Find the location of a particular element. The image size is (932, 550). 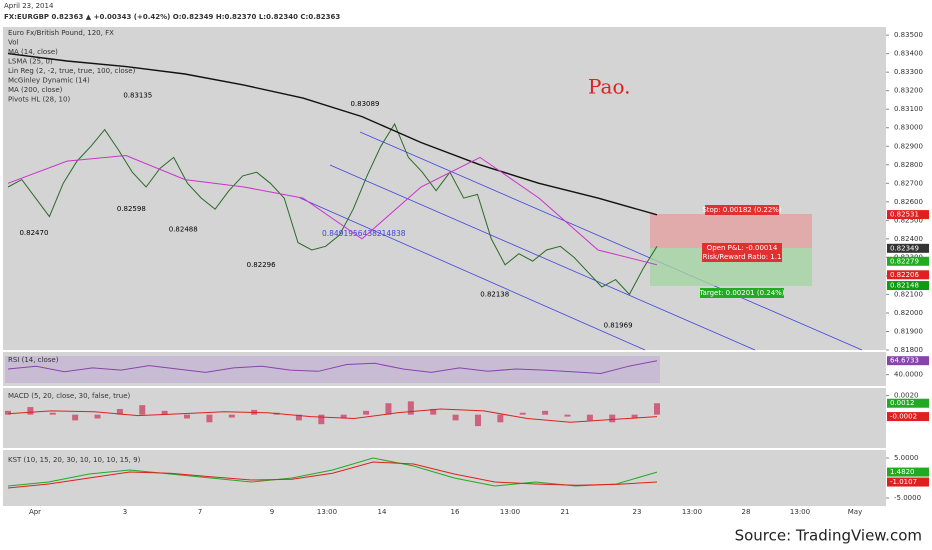

y-tick-label: 0.82900 is located at coordinates (908, 146).